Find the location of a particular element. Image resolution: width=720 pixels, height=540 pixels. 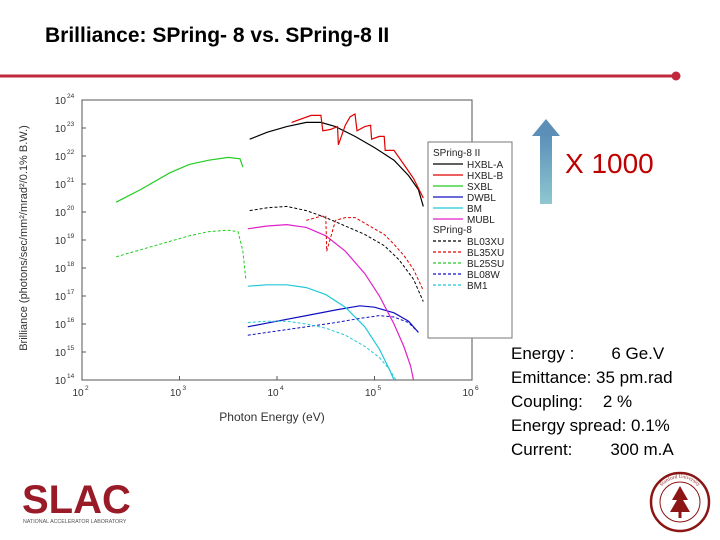

legend-entry-label: SXBL is located at coordinates (480, 187).